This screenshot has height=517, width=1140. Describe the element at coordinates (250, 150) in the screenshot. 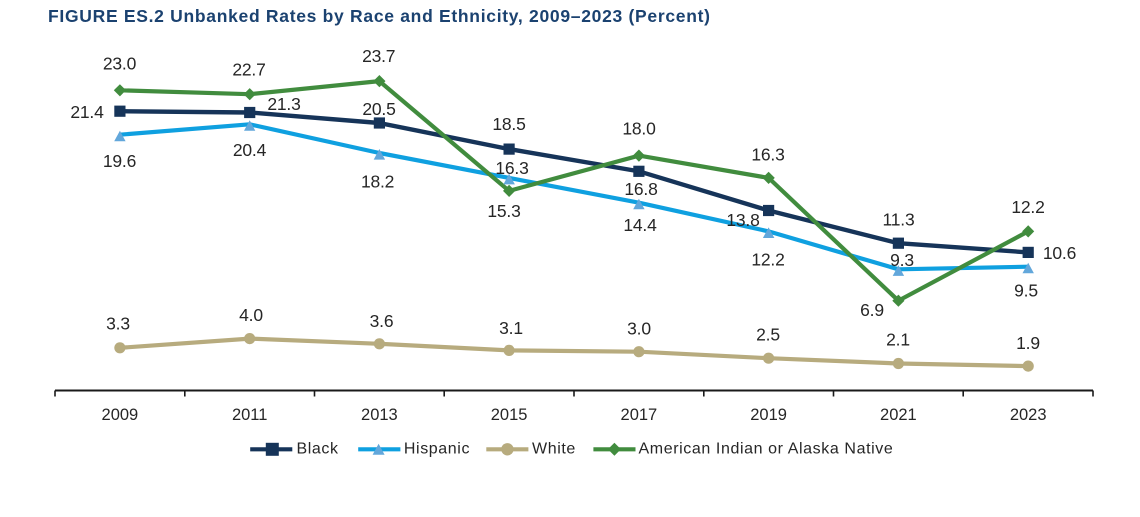

I see `svg-text: 20.4` at that location.